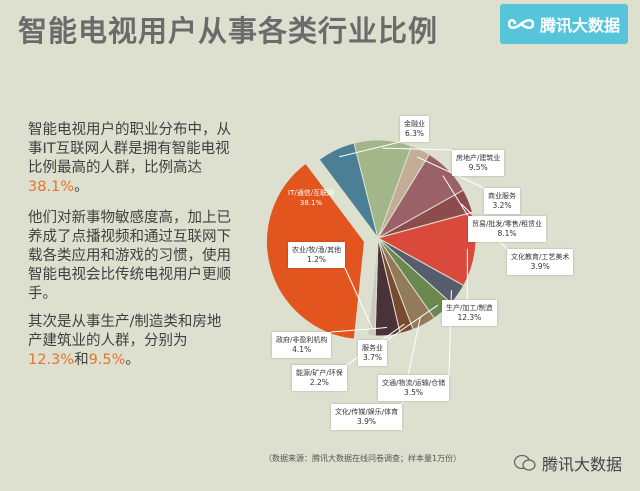 The image size is (640, 491). What do you see at coordinates (478, 167) in the screenshot?
I see `slice-label-value: 9.5%` at bounding box center [478, 167].